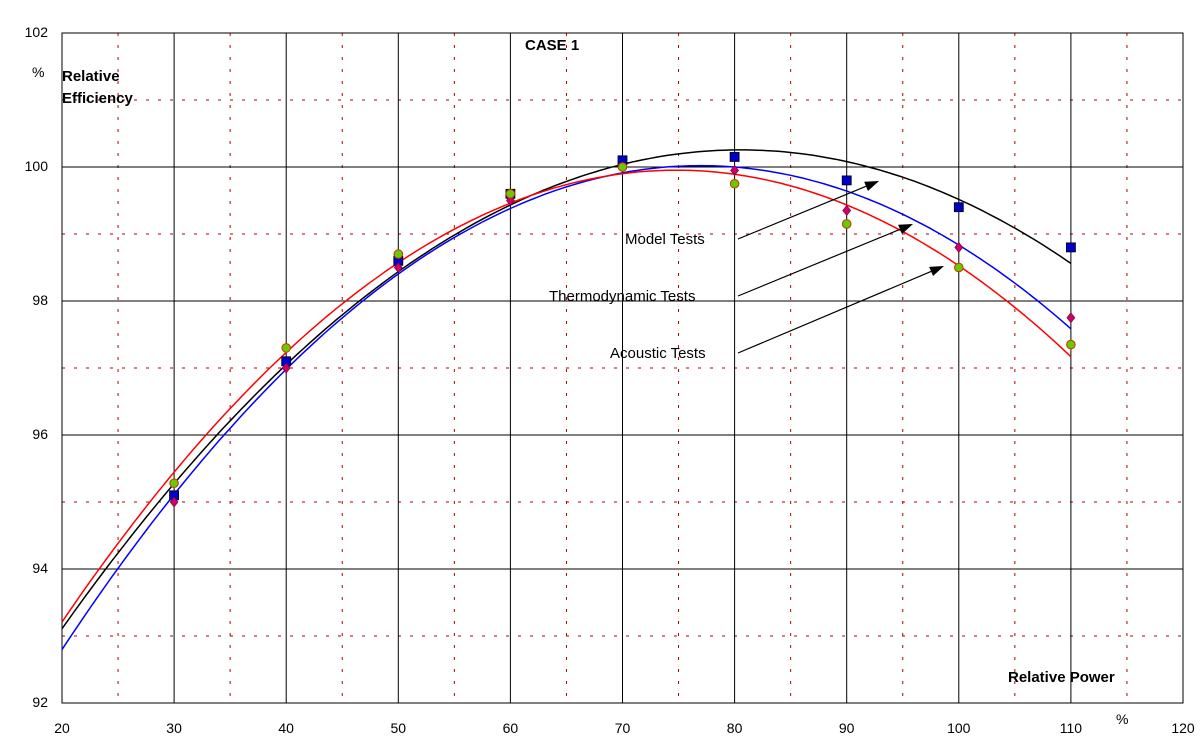 The height and width of the screenshot is (742, 1200). I want to click on arrow-acoustic-tests-shaft, so click(834, 312).